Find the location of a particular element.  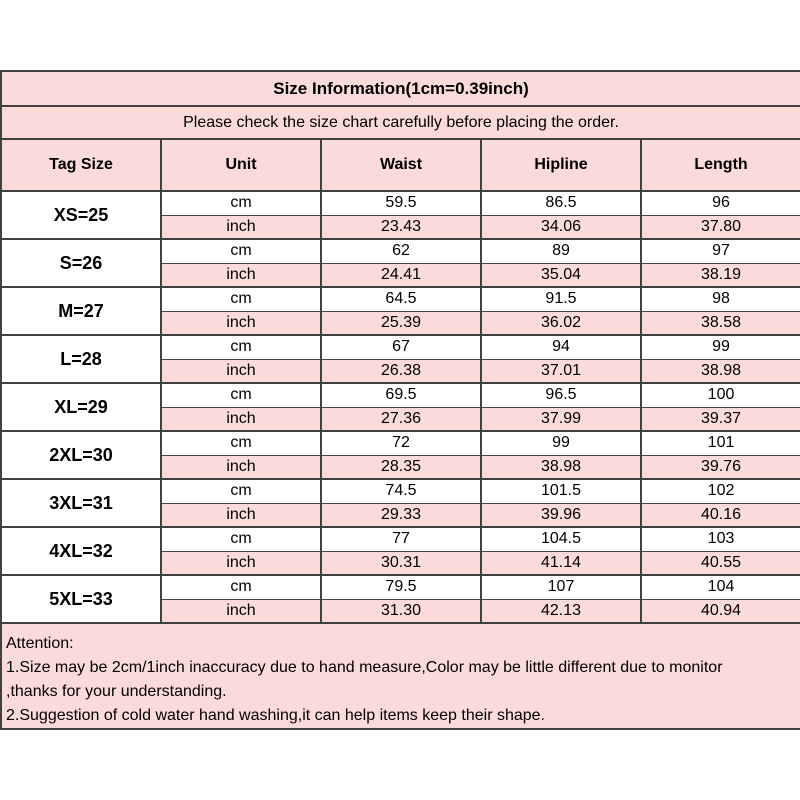

table-row: inch 29.33 39.96 40.16 is located at coordinates (400, 515).